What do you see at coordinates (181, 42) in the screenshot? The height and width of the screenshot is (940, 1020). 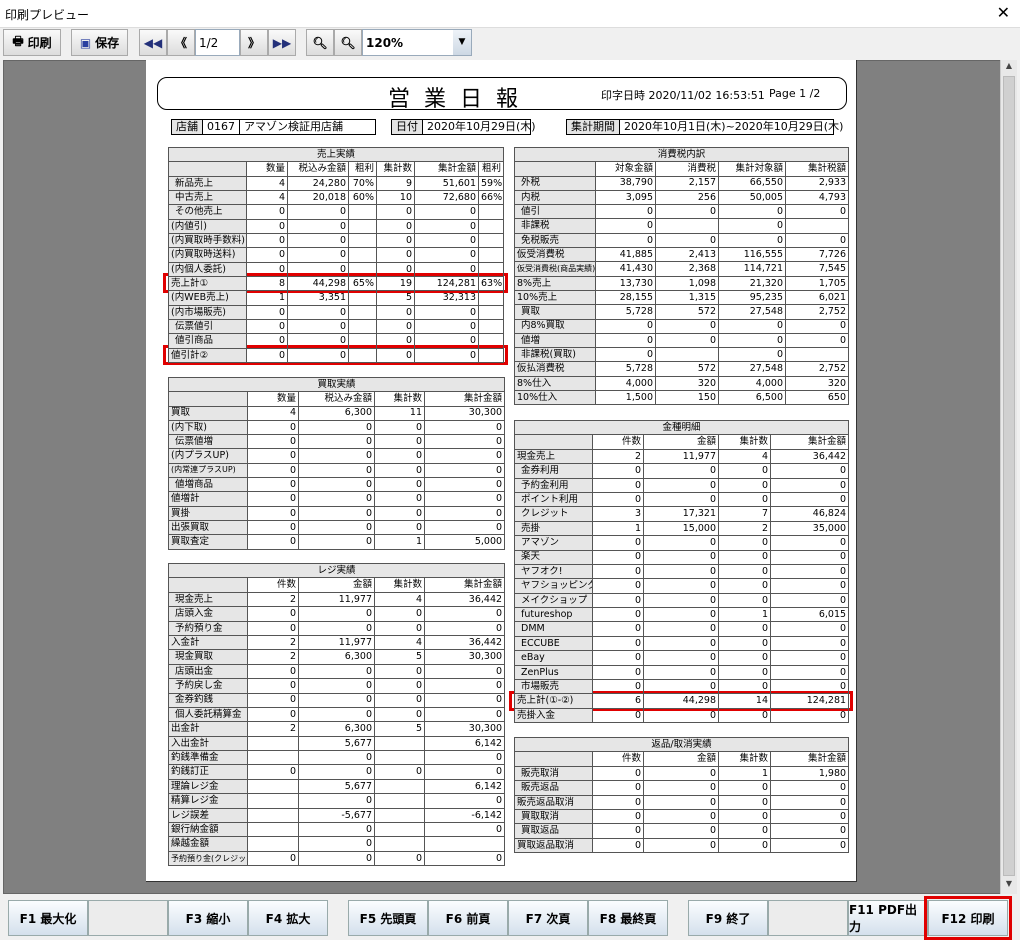 I see `prev-page-button: 《` at bounding box center [181, 42].